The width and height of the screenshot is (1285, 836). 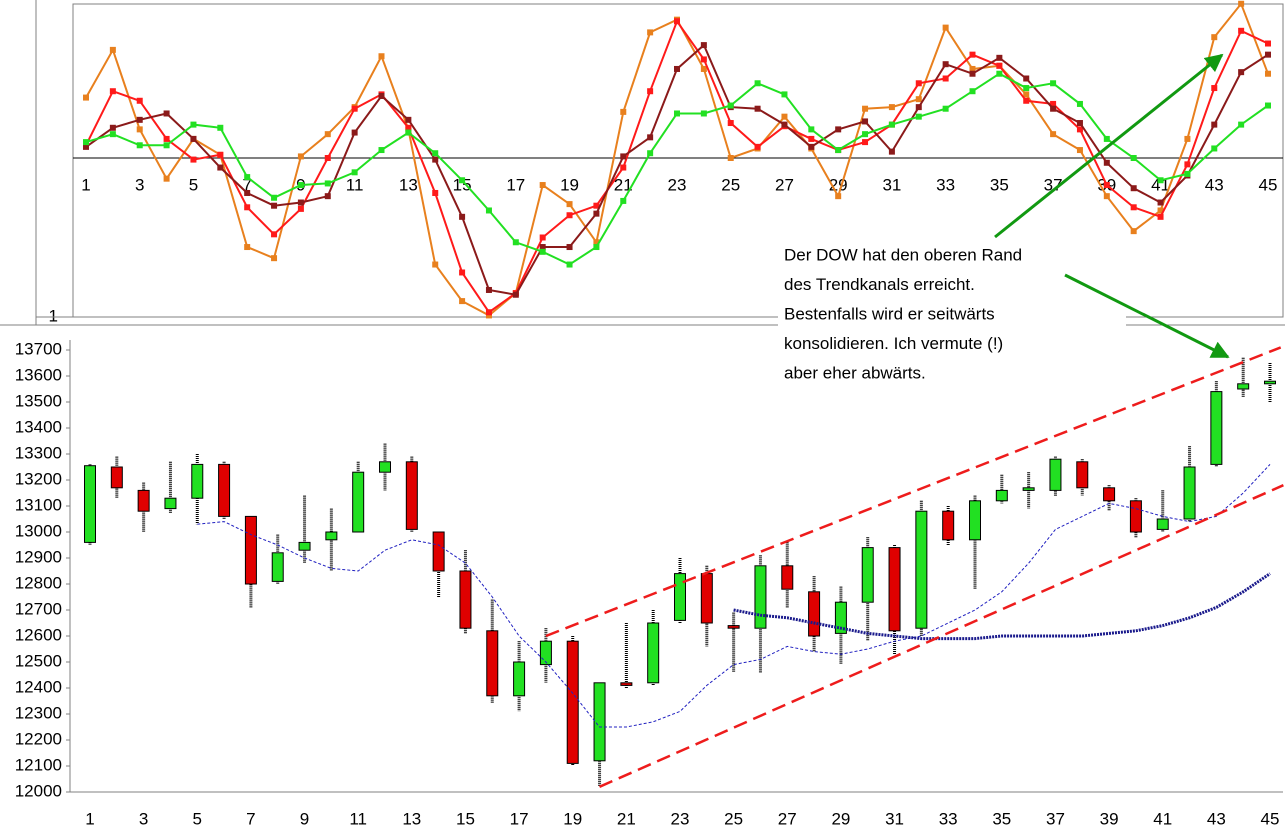 I want to click on x-tick-label: 17, so click(x=515, y=184).